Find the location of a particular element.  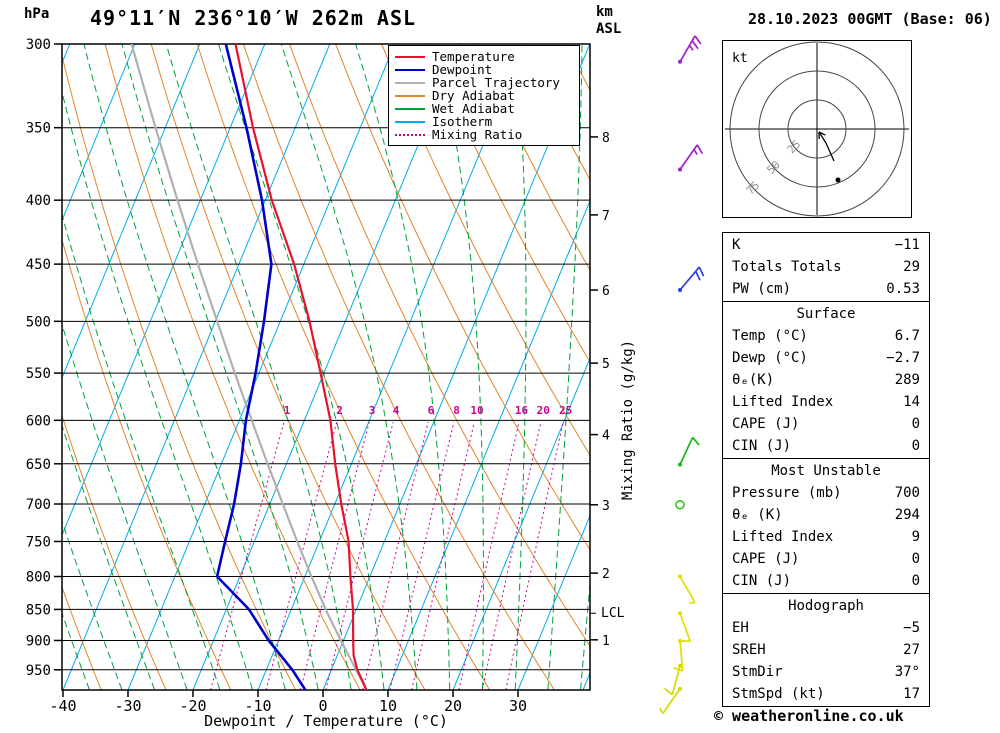

pressure-tick-label: 650 is located at coordinates (38, 465).